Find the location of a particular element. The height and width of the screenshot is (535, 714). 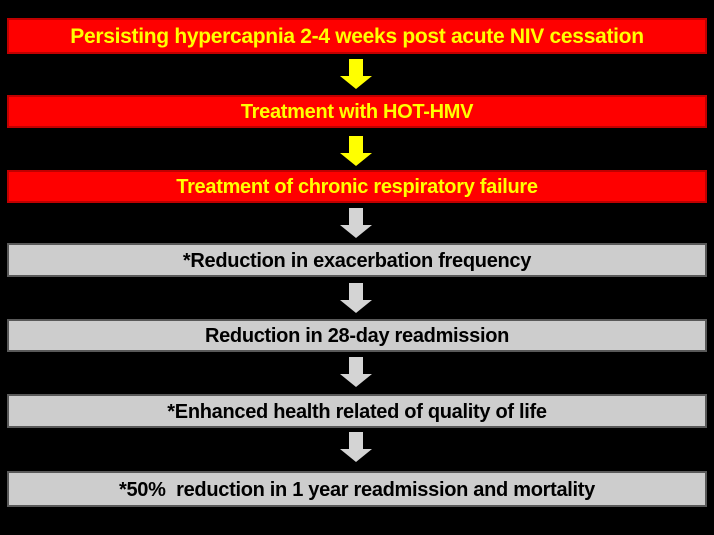

box-treatment-hot-hmv-label: Treatment with HOT-HMV is located at coordinates (357, 112).